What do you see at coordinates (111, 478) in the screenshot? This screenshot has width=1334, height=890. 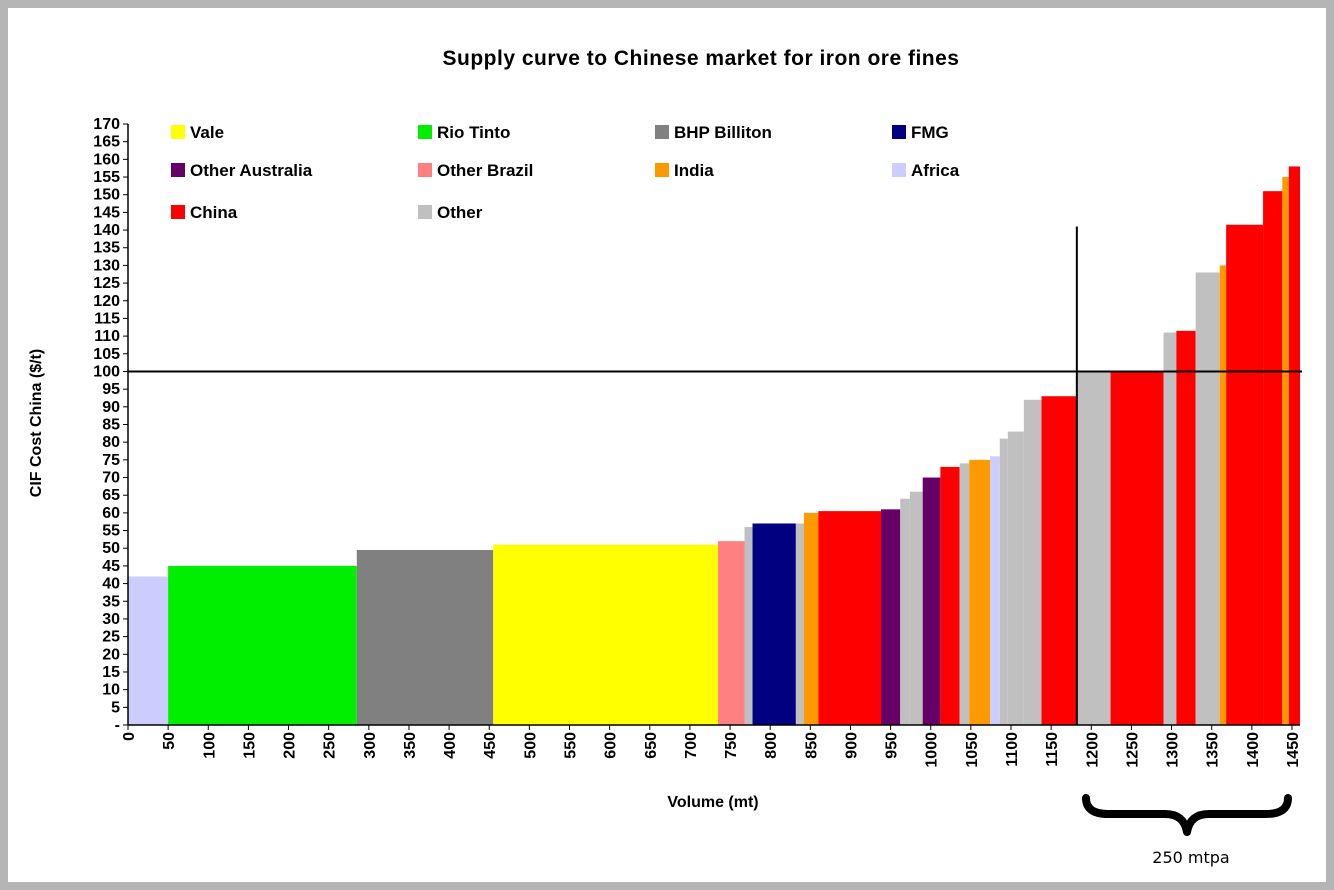 I see `y-tick-label: 70` at bounding box center [111, 478].